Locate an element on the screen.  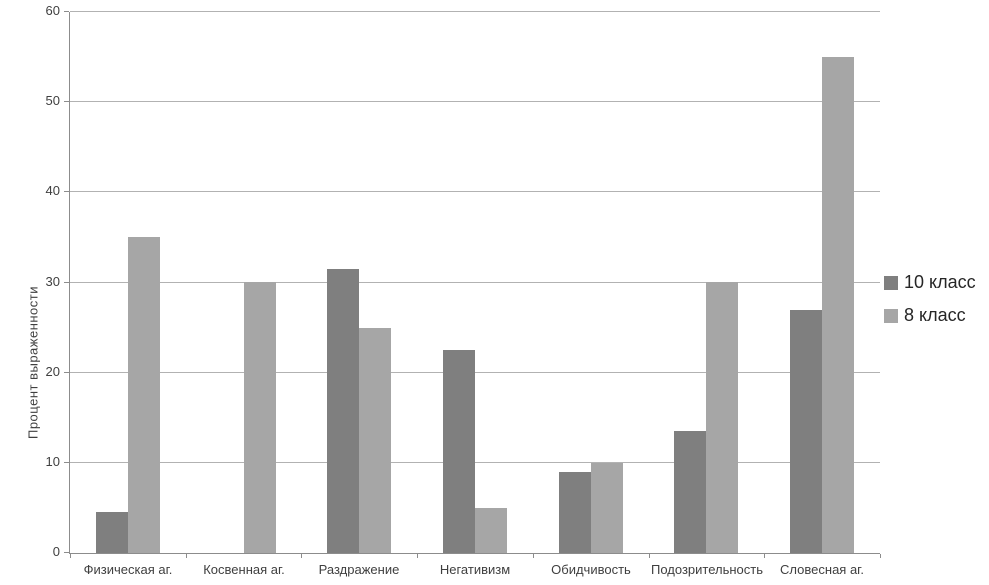
bar-10-класс-5 is located at coordinates (575, 512).